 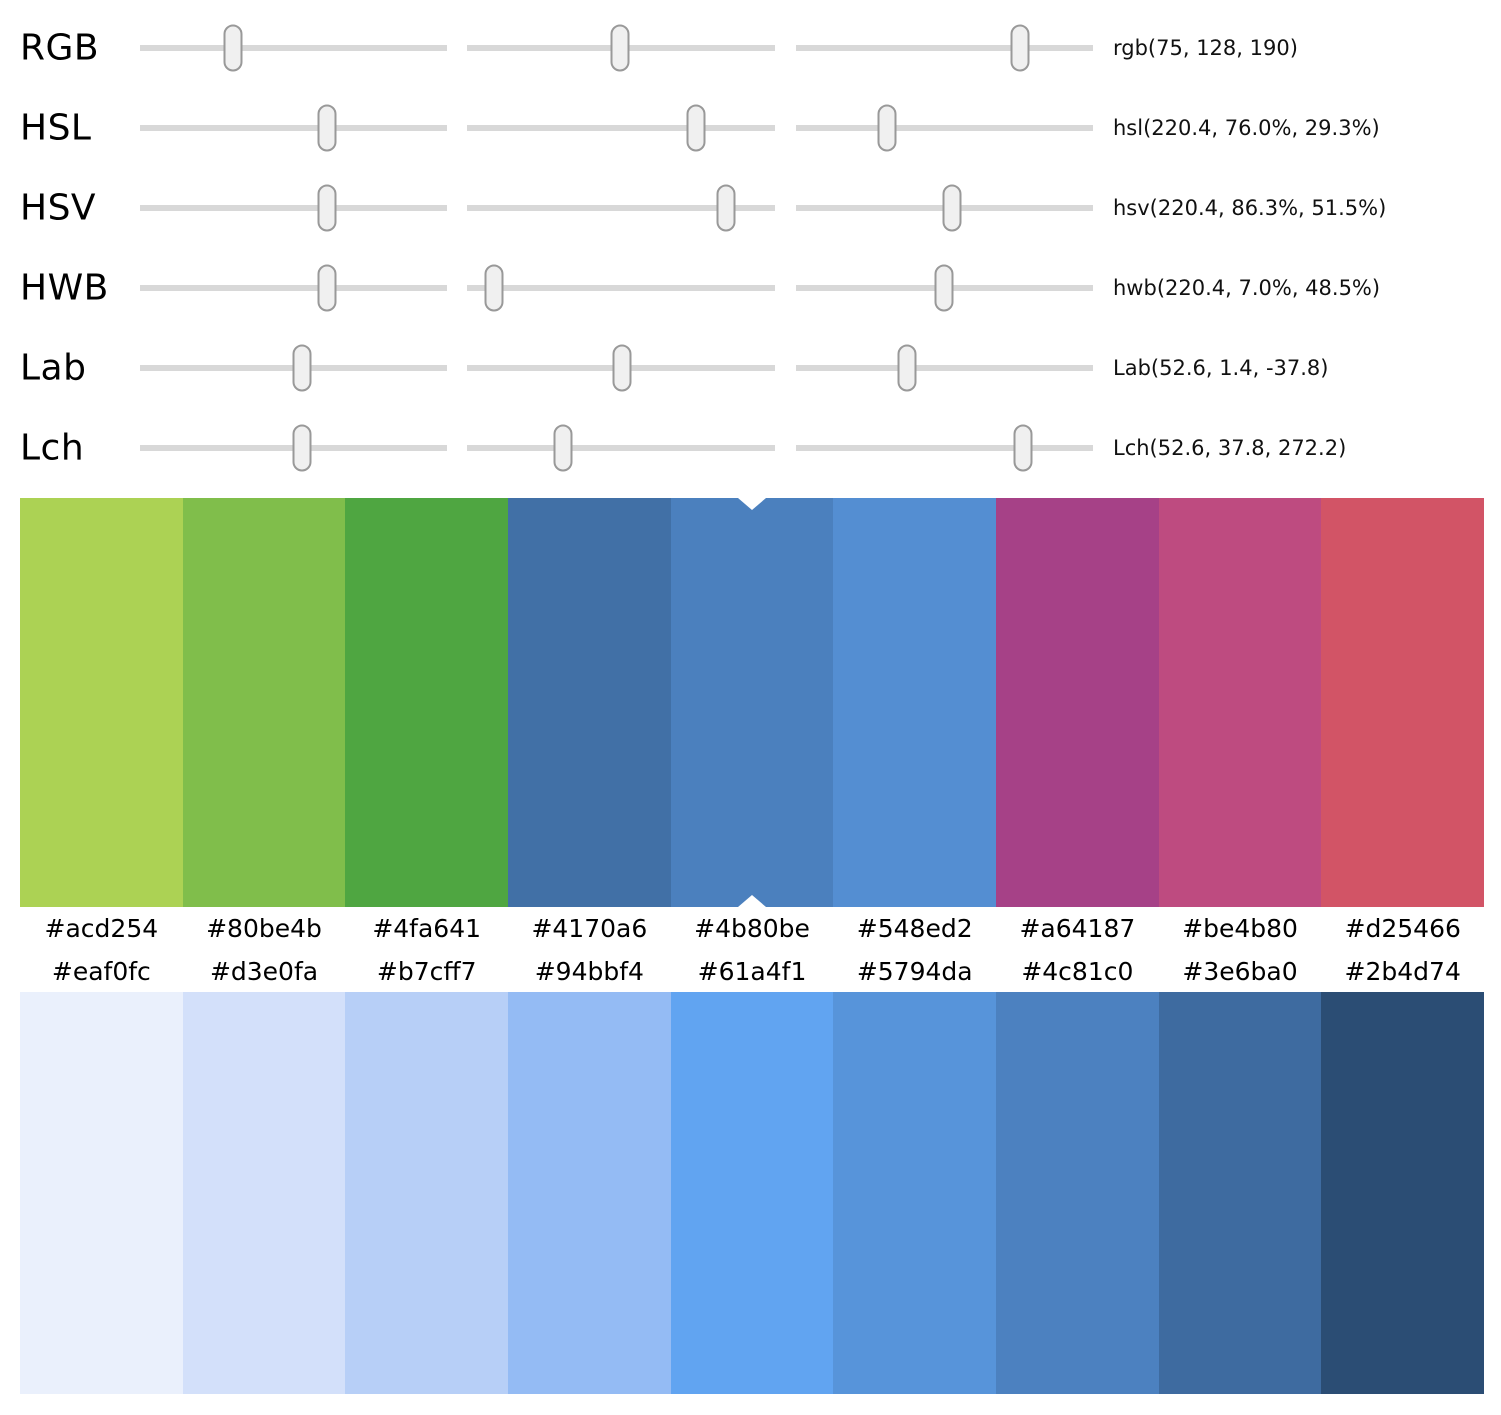 What do you see at coordinates (426, 971) in the screenshot?
I see `hex-code-label: #b7cff7` at bounding box center [426, 971].